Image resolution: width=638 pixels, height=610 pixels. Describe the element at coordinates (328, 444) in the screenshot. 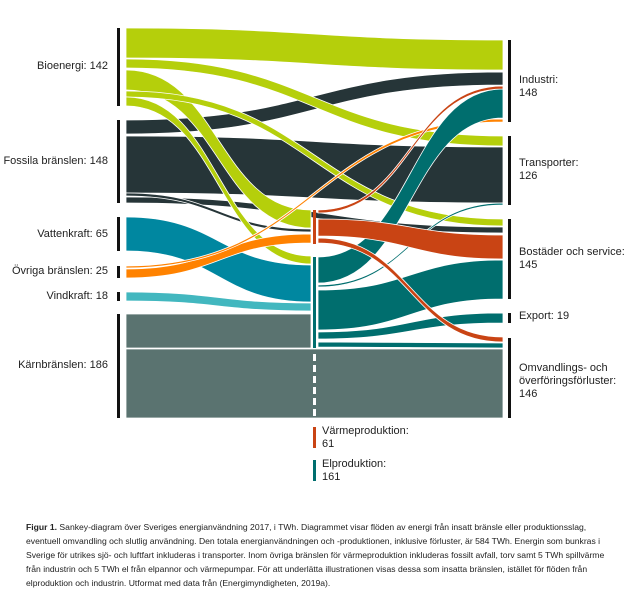

I see `mid-value: 61` at that location.